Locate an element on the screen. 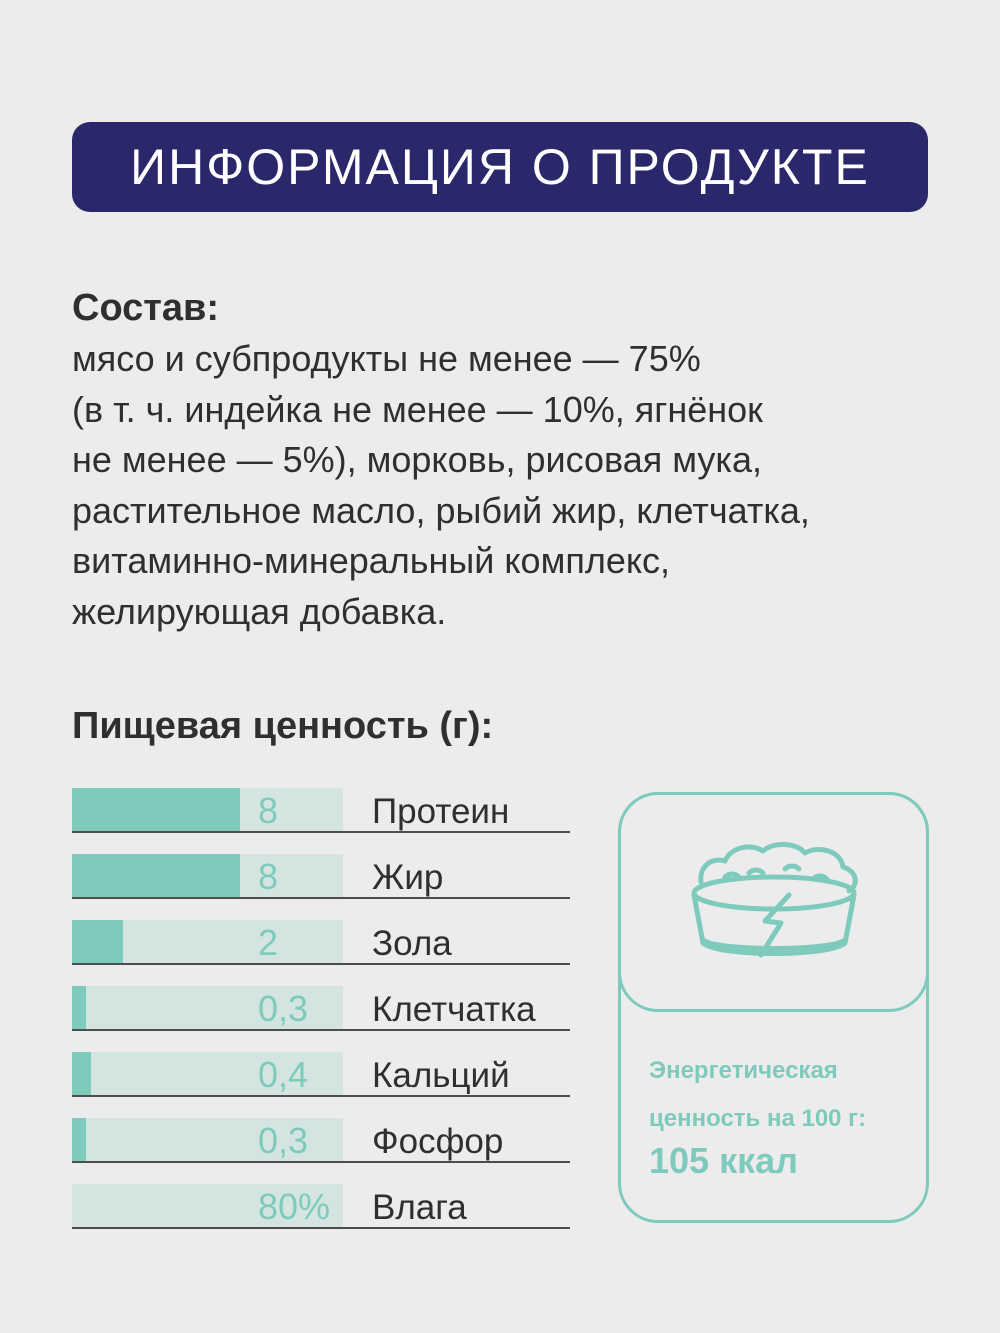 The width and height of the screenshot is (1000, 1333). composition-line: витаминно-минеральный комплекс, is located at coordinates (371, 560).